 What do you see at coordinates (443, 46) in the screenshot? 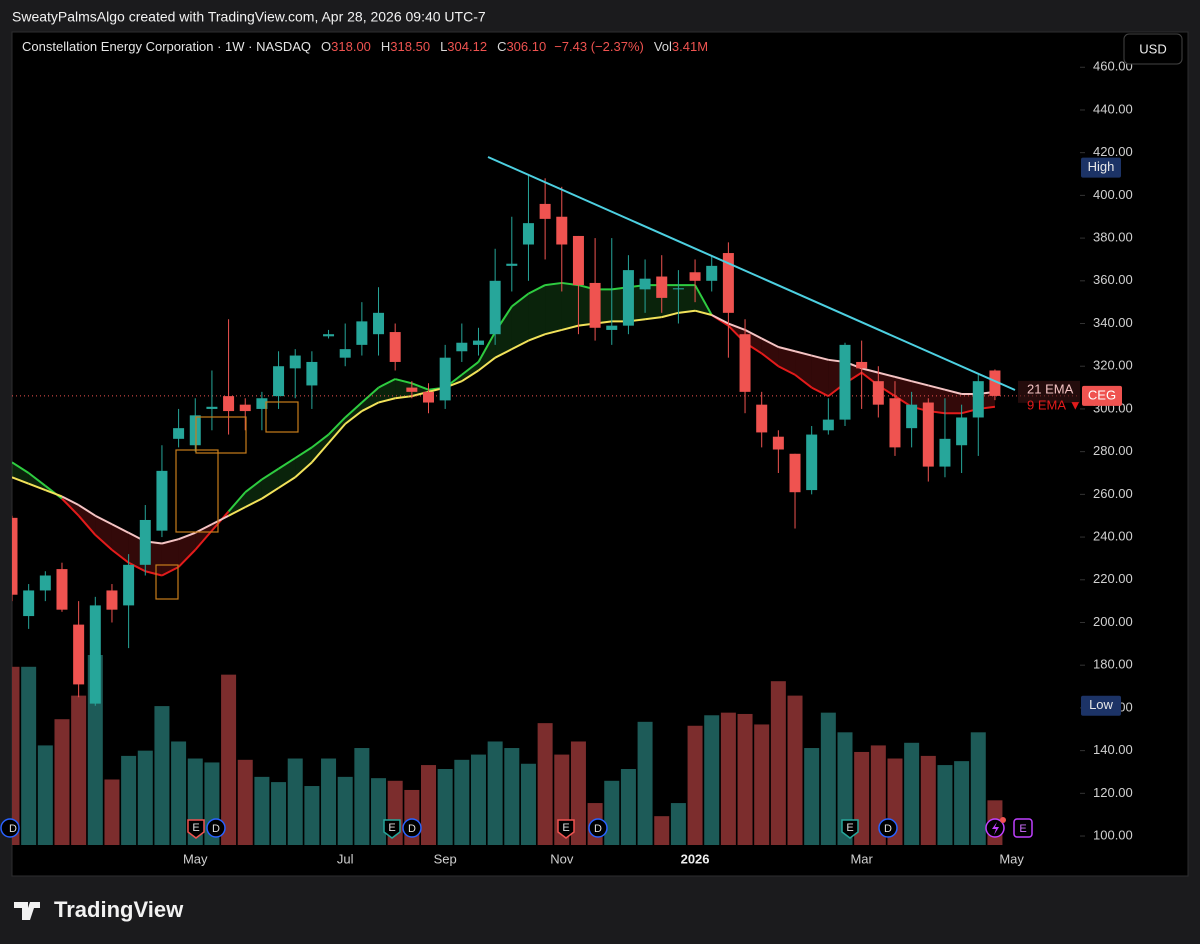
I see `legend-key: L` at bounding box center [443, 46].